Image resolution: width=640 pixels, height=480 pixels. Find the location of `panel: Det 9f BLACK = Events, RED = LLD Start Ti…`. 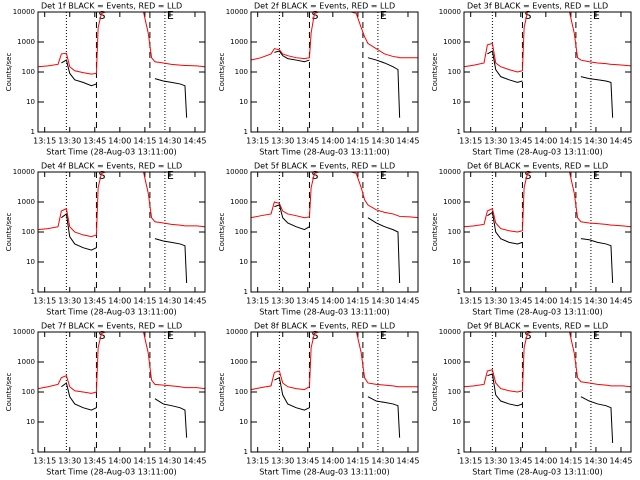

panel: Det 9f BLACK = Events, RED = LLD Start Ti… is located at coordinates (532, 399).